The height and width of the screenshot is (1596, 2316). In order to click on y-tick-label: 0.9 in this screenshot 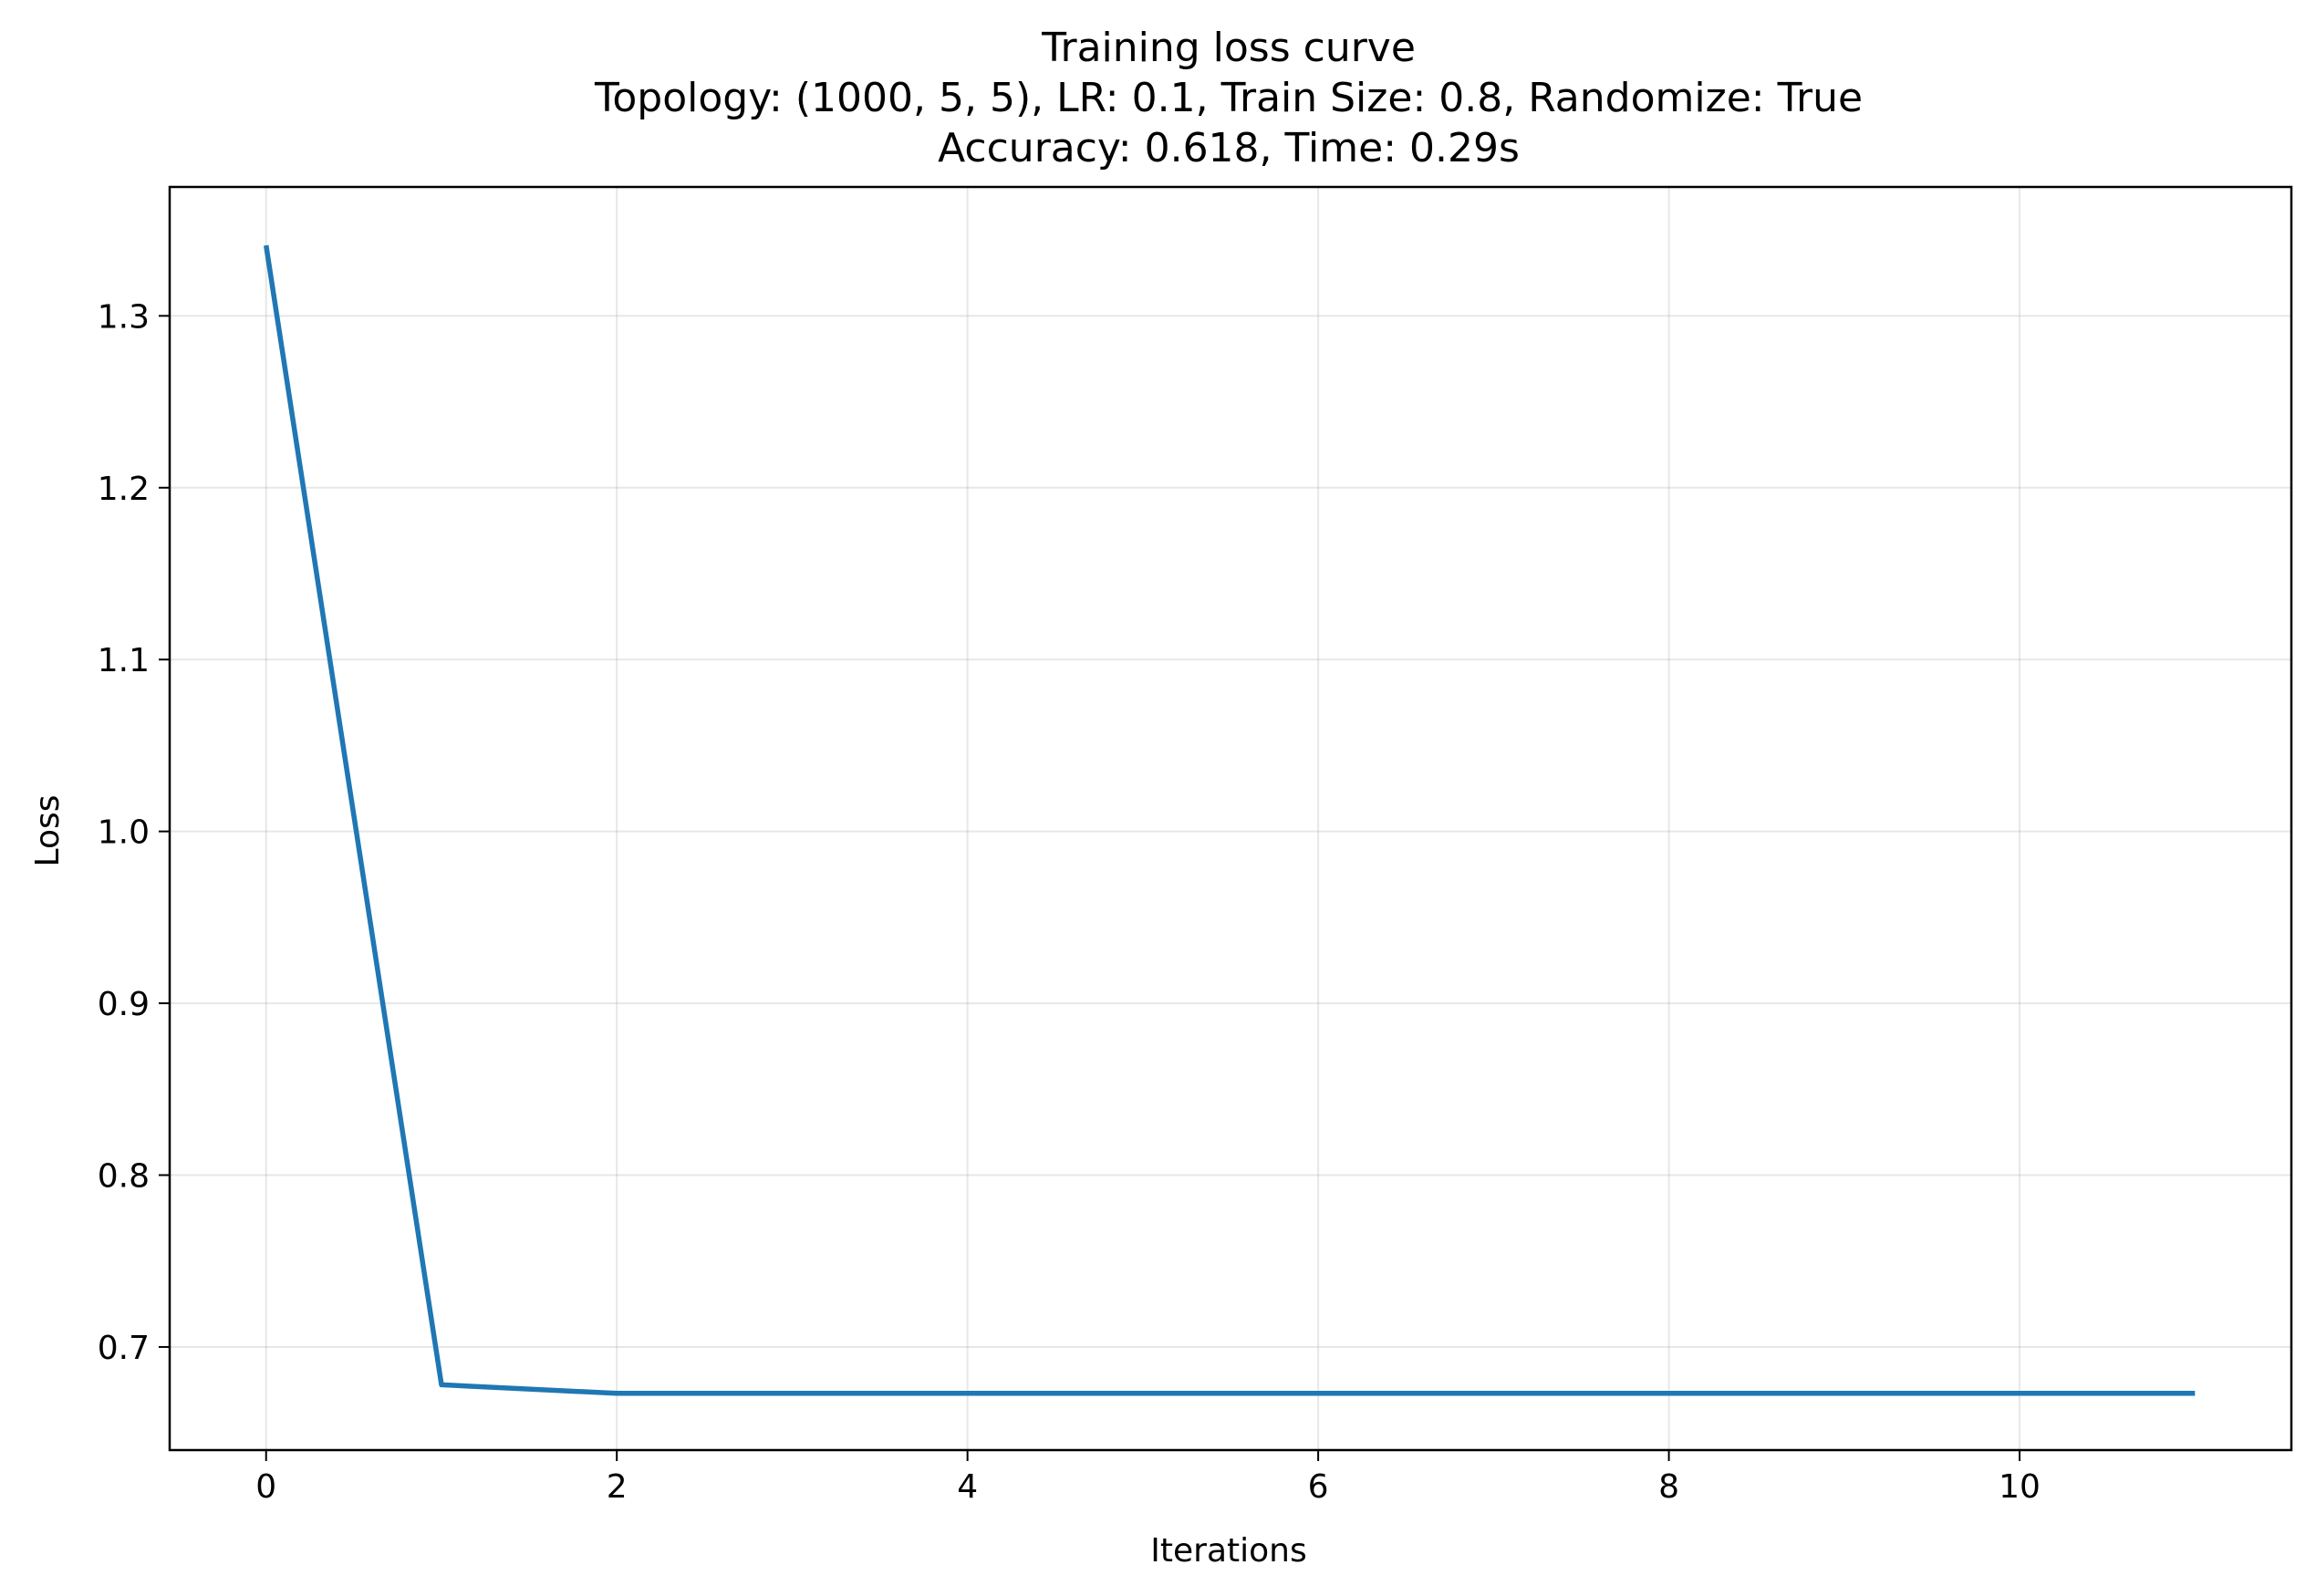, I will do `click(124, 1005)`.